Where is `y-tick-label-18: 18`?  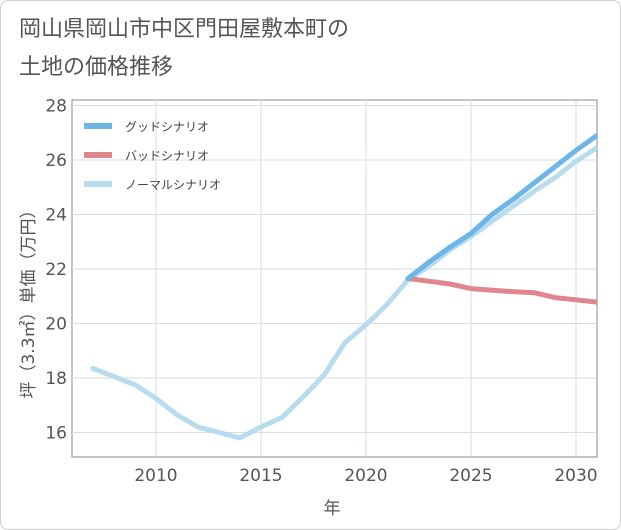
y-tick-label-18: 18 is located at coordinates (56, 379).